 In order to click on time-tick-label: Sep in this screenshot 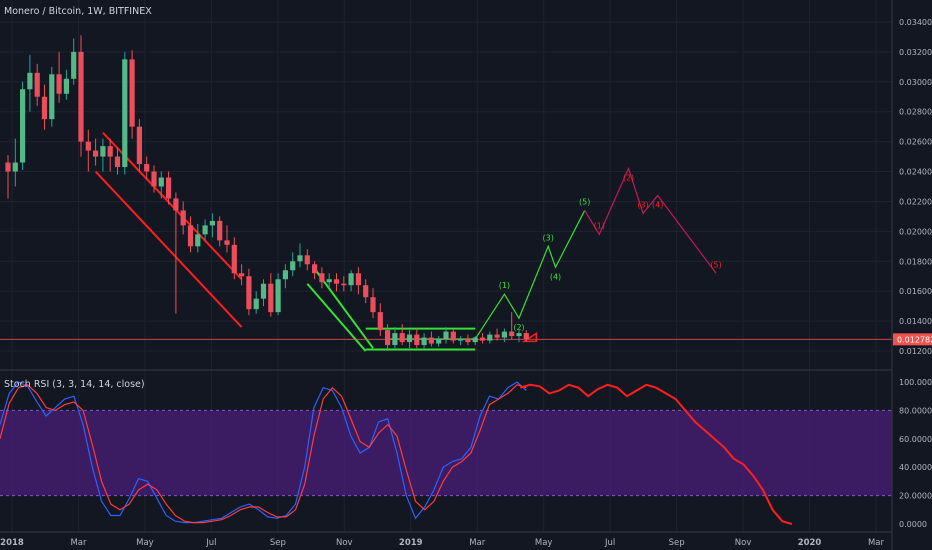, I will do `click(278, 543)`.